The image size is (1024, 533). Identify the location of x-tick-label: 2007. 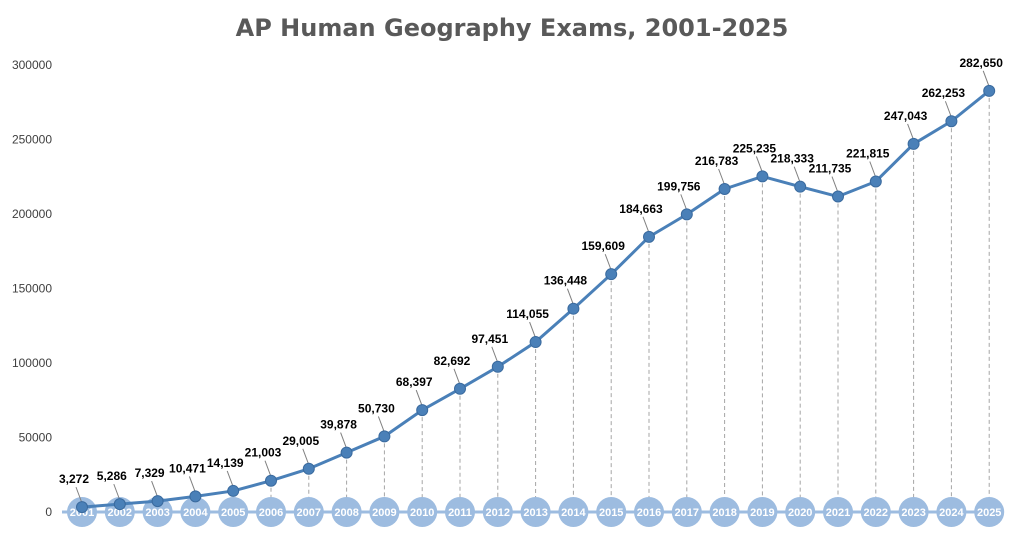
(309, 513).